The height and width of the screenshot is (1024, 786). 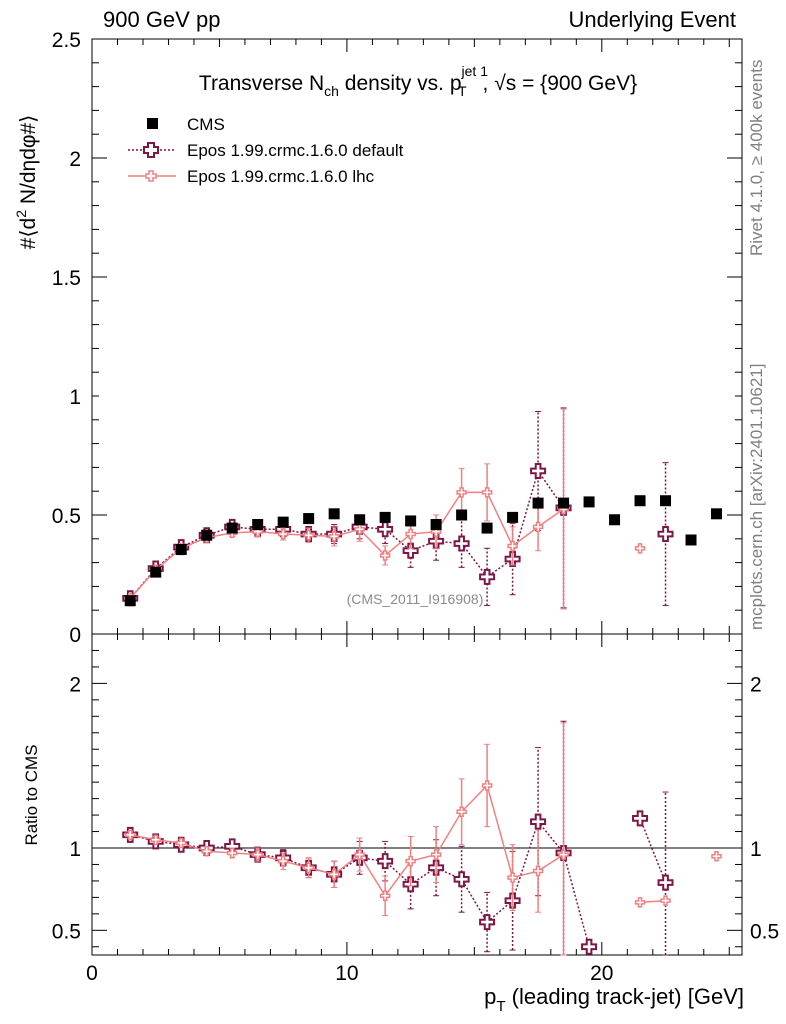 What do you see at coordinates (66, 40) in the screenshot?
I see `y-tick-label: 2.5` at bounding box center [66, 40].